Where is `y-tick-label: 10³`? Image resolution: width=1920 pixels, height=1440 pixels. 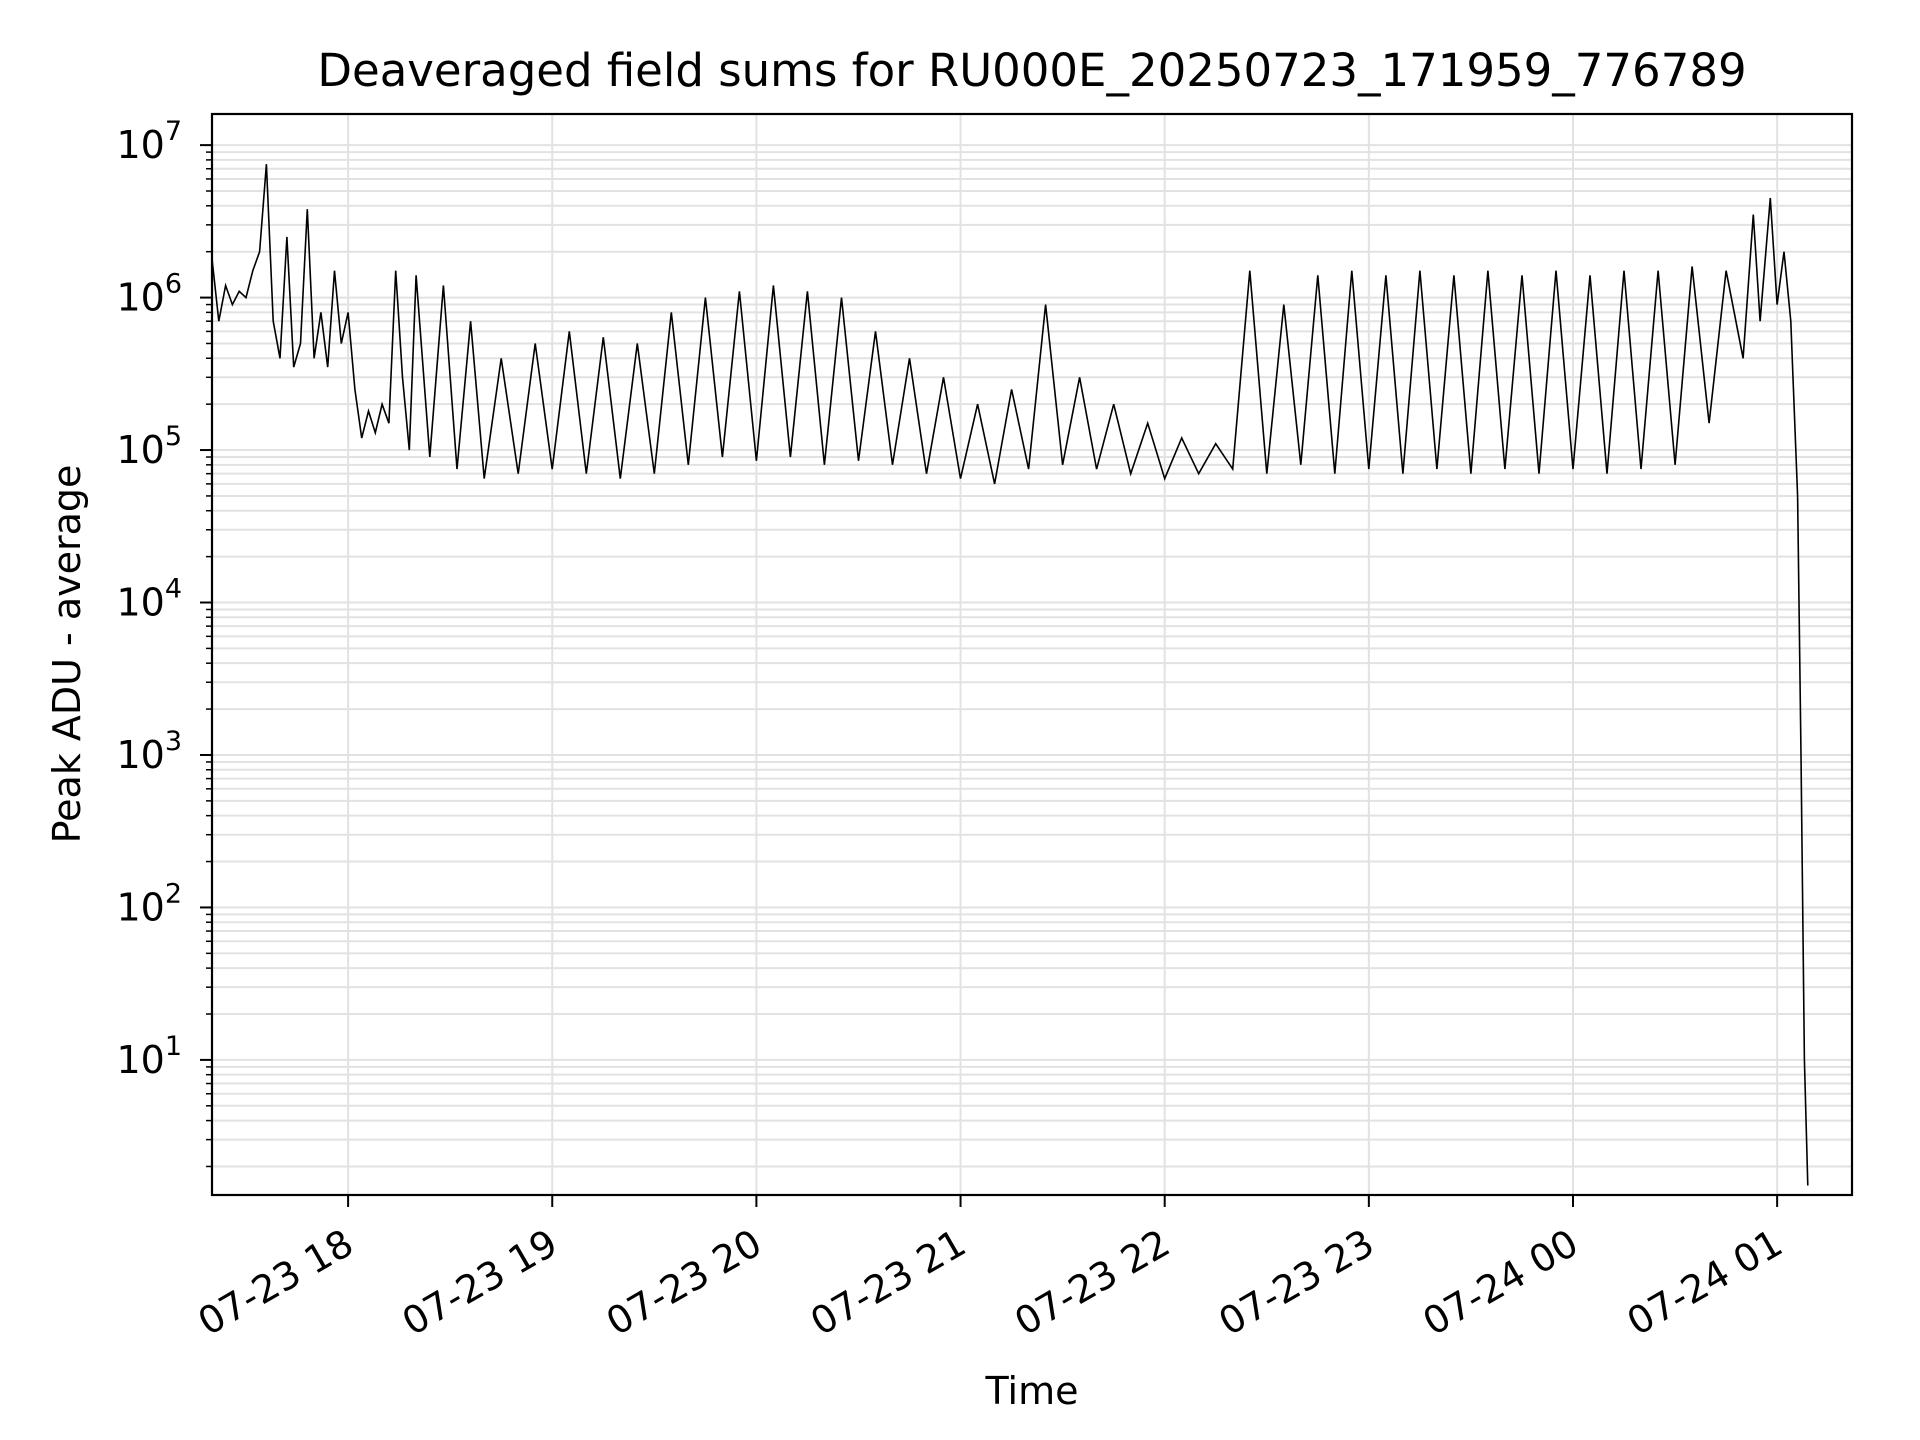 y-tick-label: 10³ is located at coordinates (149, 751).